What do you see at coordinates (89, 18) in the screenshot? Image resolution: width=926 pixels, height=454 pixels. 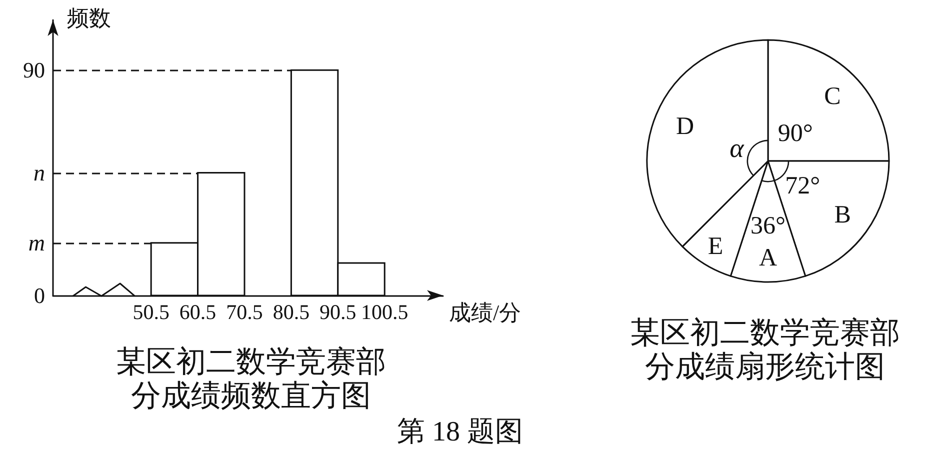 I see `y-axis-title: 频数` at bounding box center [89, 18].